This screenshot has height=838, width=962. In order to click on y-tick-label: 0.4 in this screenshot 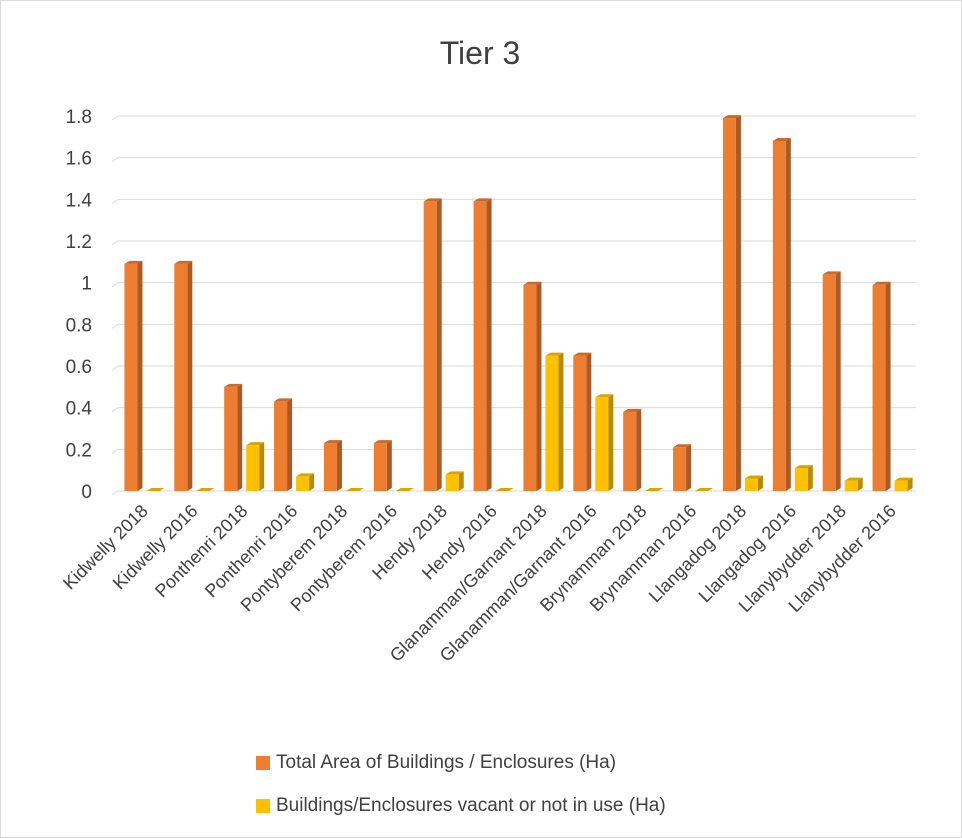, I will do `click(79, 409)`.